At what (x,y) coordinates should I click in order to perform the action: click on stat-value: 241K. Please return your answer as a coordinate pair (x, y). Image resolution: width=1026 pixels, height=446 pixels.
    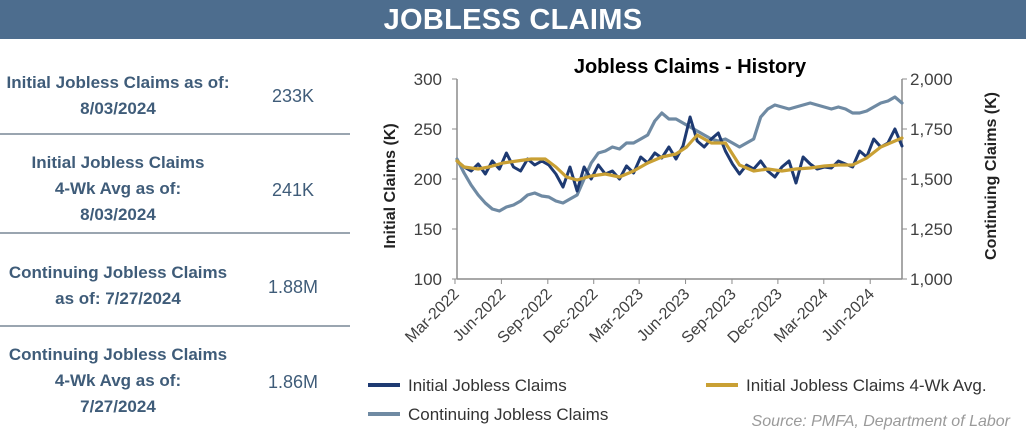
    Looking at the image, I should click on (293, 190).